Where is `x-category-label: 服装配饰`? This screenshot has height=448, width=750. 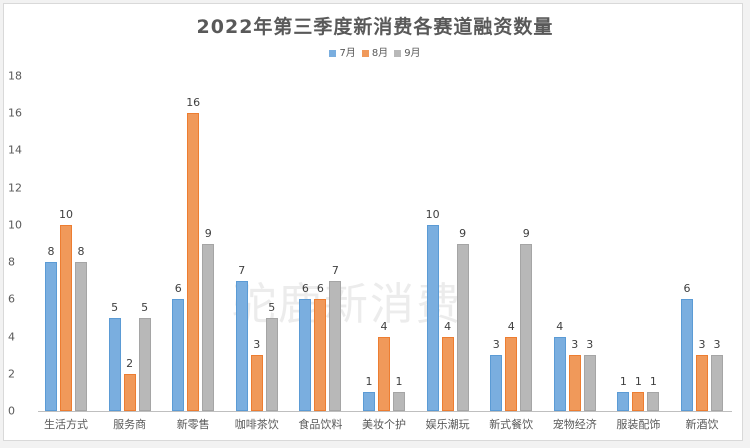
x-category-label: 服装配饰 is located at coordinates (638, 424).